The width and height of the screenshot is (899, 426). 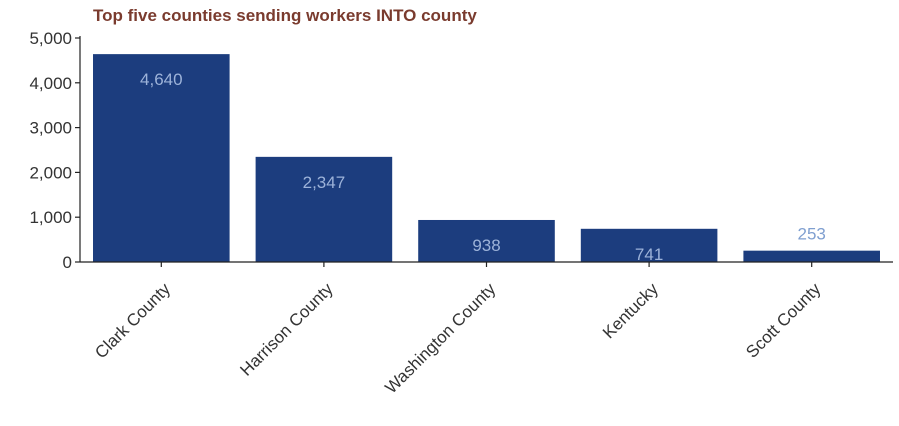 I want to click on data-label: 938, so click(x=486, y=245).